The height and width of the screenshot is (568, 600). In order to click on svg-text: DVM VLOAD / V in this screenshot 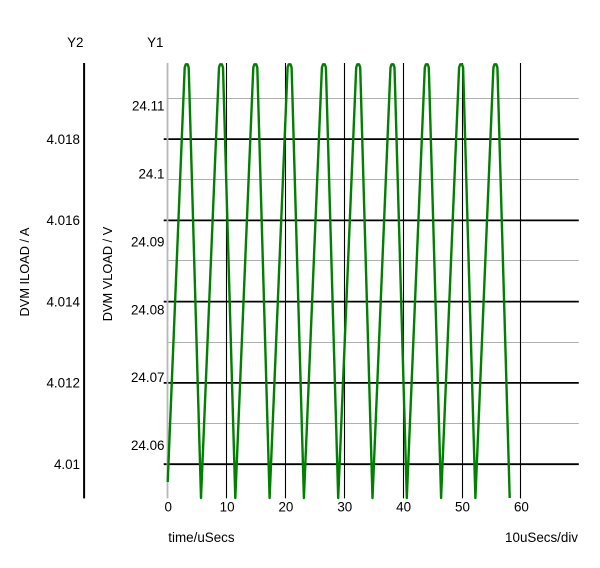, I will do `click(107, 273)`.